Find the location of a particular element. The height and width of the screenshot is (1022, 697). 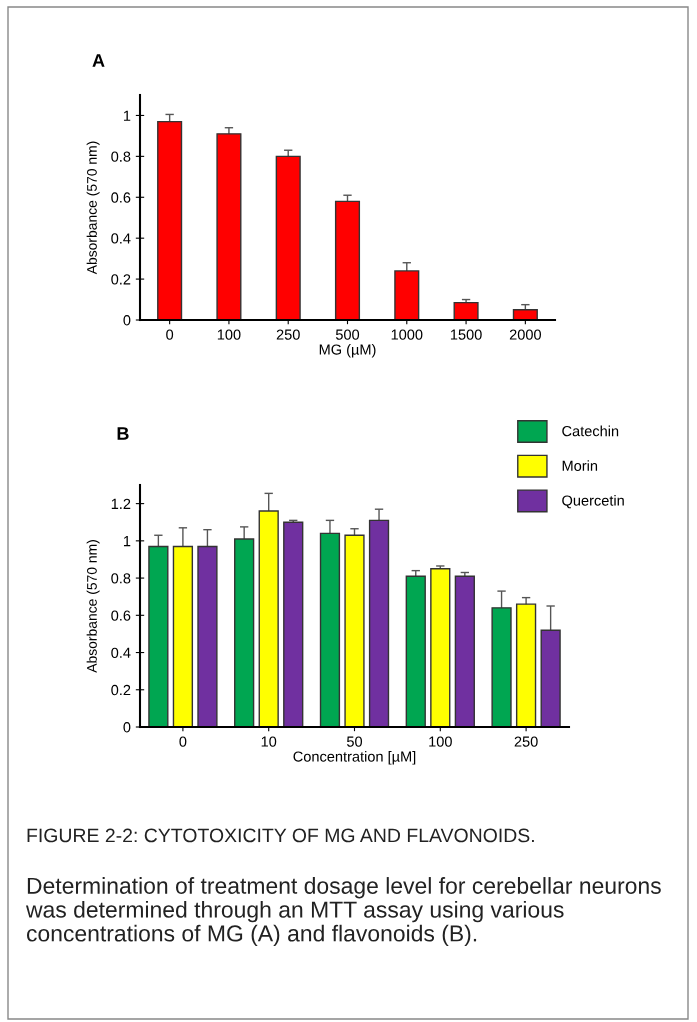

x-tick-label: 2000 is located at coordinates (525, 334).